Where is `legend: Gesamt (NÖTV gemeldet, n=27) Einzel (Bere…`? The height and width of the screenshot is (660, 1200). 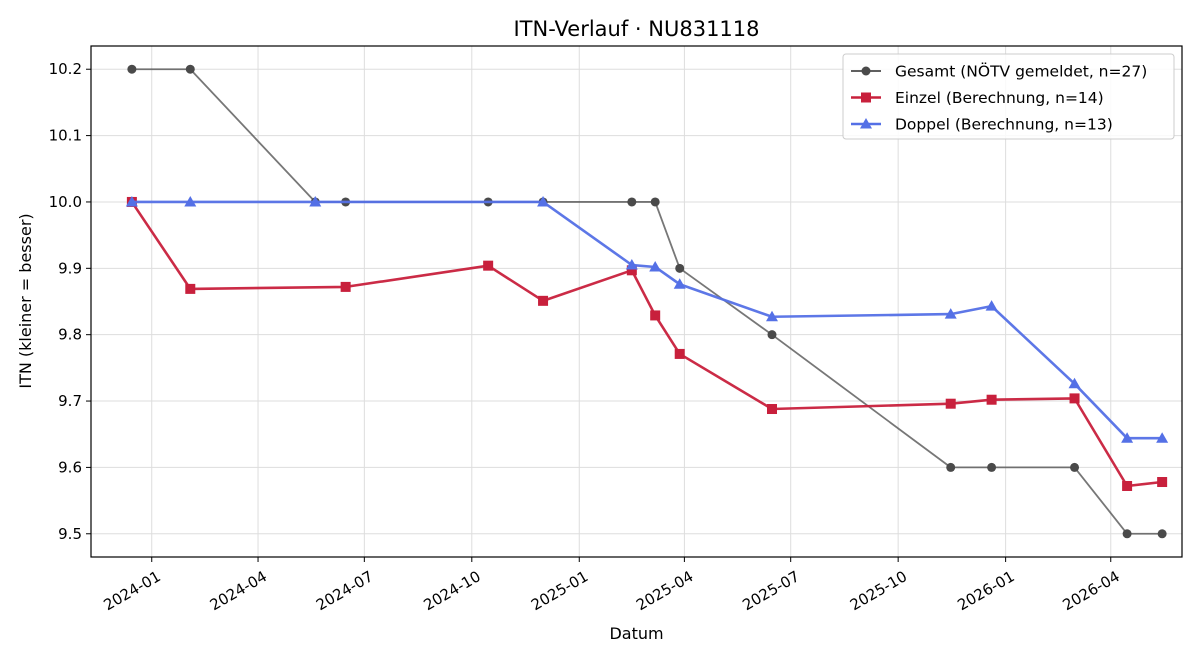
legend: Gesamt (NÖTV gemeldet, n=27) Einzel (Bere… is located at coordinates (1008, 96).